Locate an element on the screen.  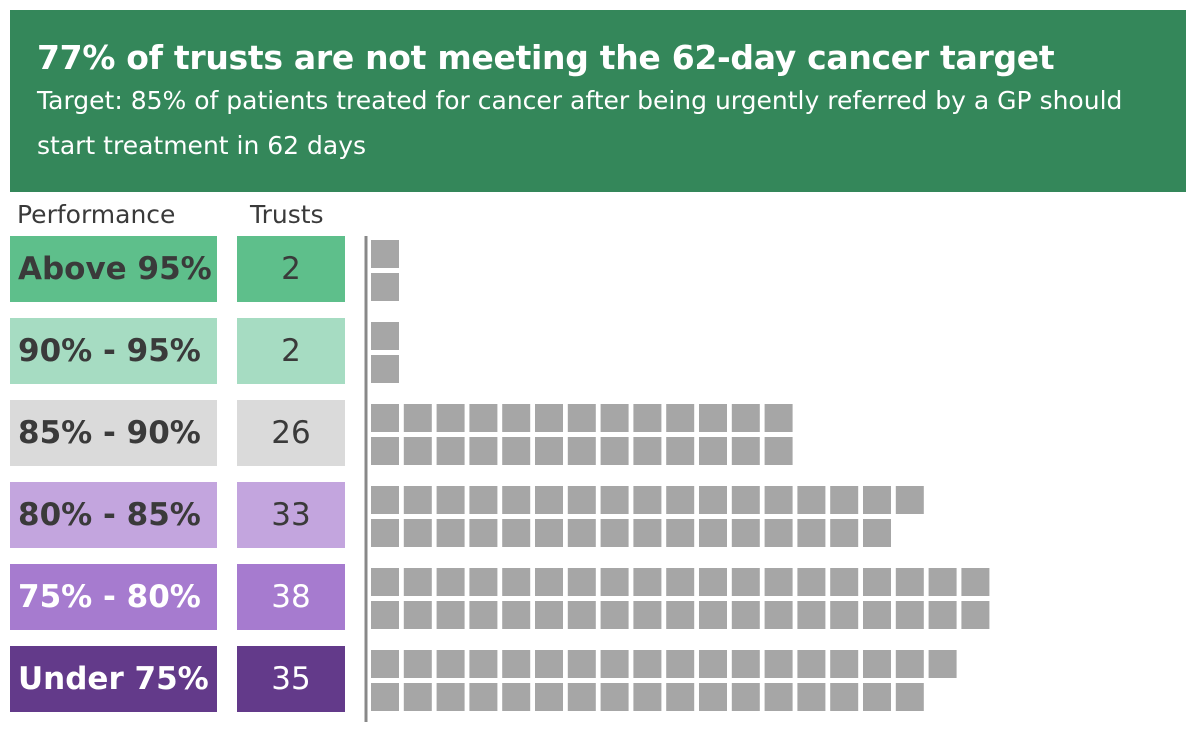
category-label: 90% - 95% is located at coordinates (113, 351).